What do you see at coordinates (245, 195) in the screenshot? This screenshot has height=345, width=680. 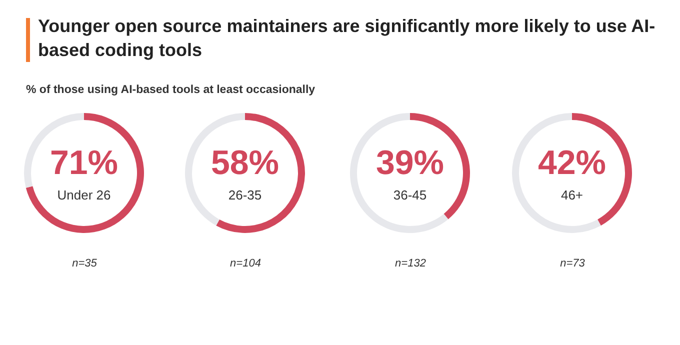 I see `slice-label: 26-35` at bounding box center [245, 195].